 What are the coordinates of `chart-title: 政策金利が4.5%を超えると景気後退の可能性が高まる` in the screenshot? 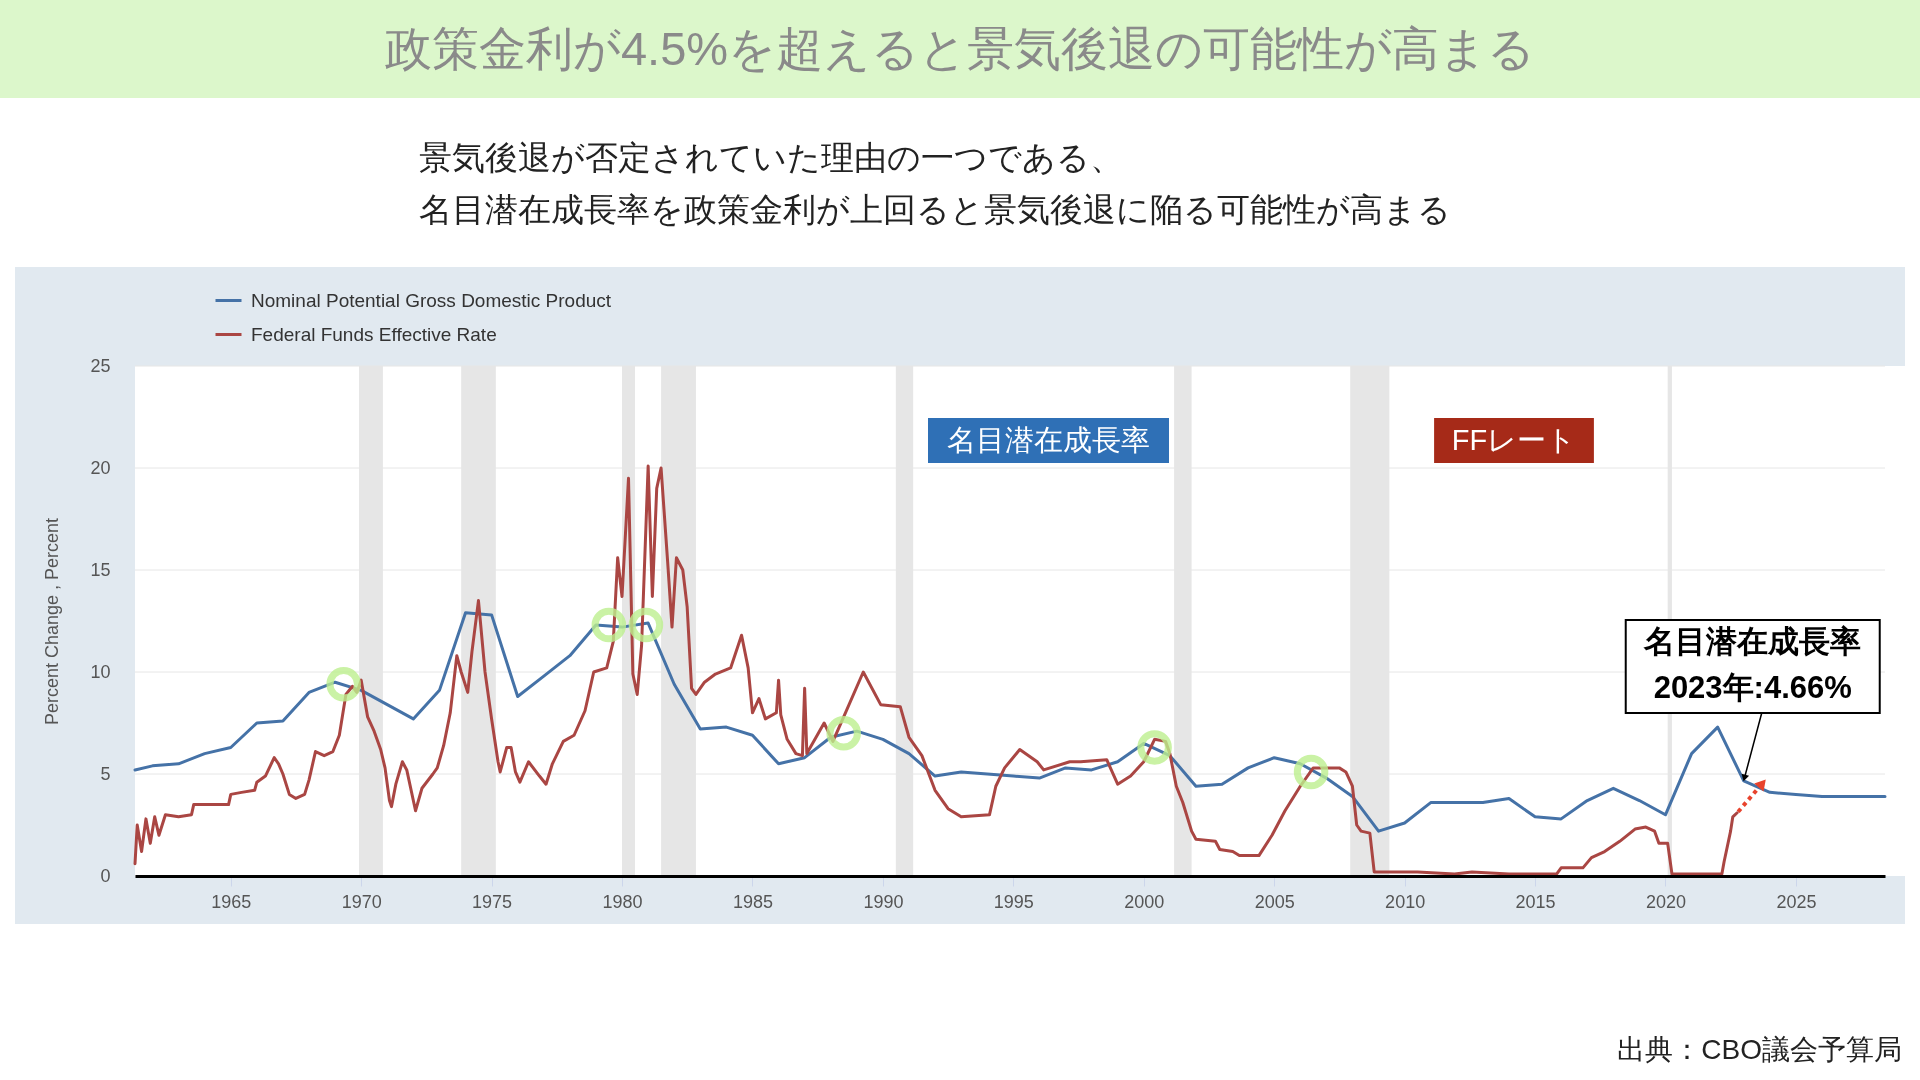 It's located at (960, 48).